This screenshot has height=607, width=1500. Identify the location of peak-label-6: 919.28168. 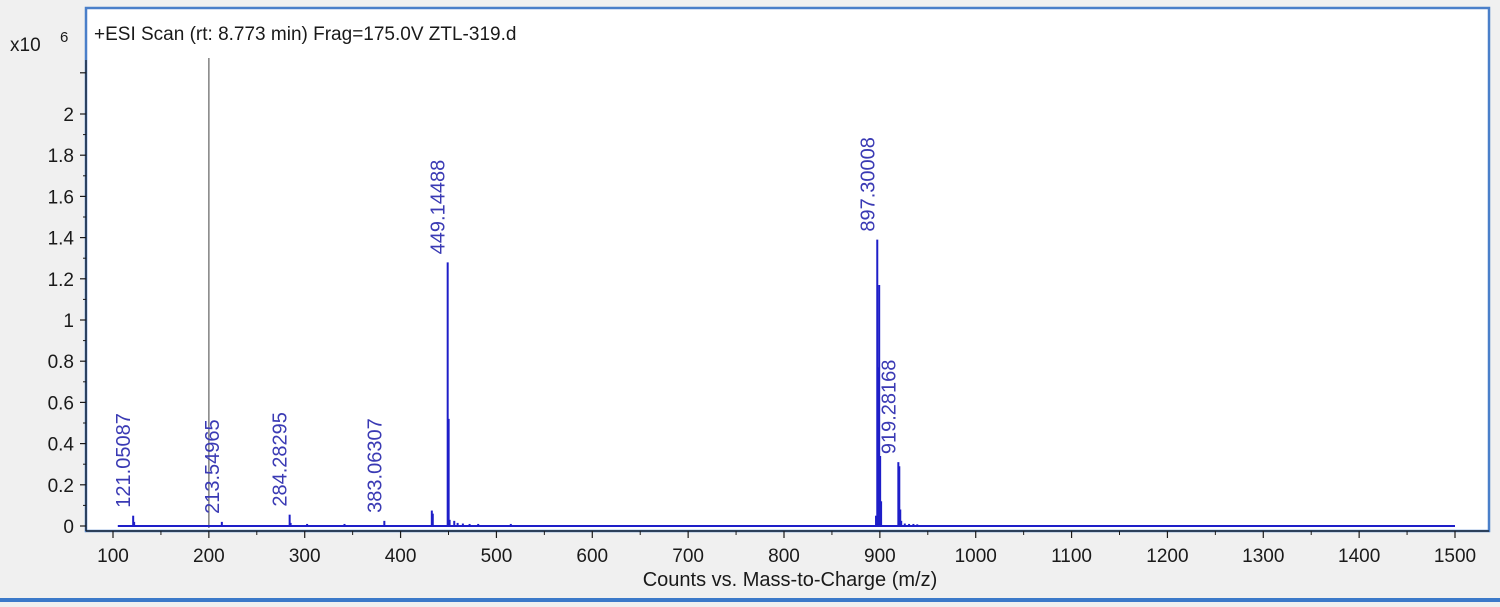
(889, 407).